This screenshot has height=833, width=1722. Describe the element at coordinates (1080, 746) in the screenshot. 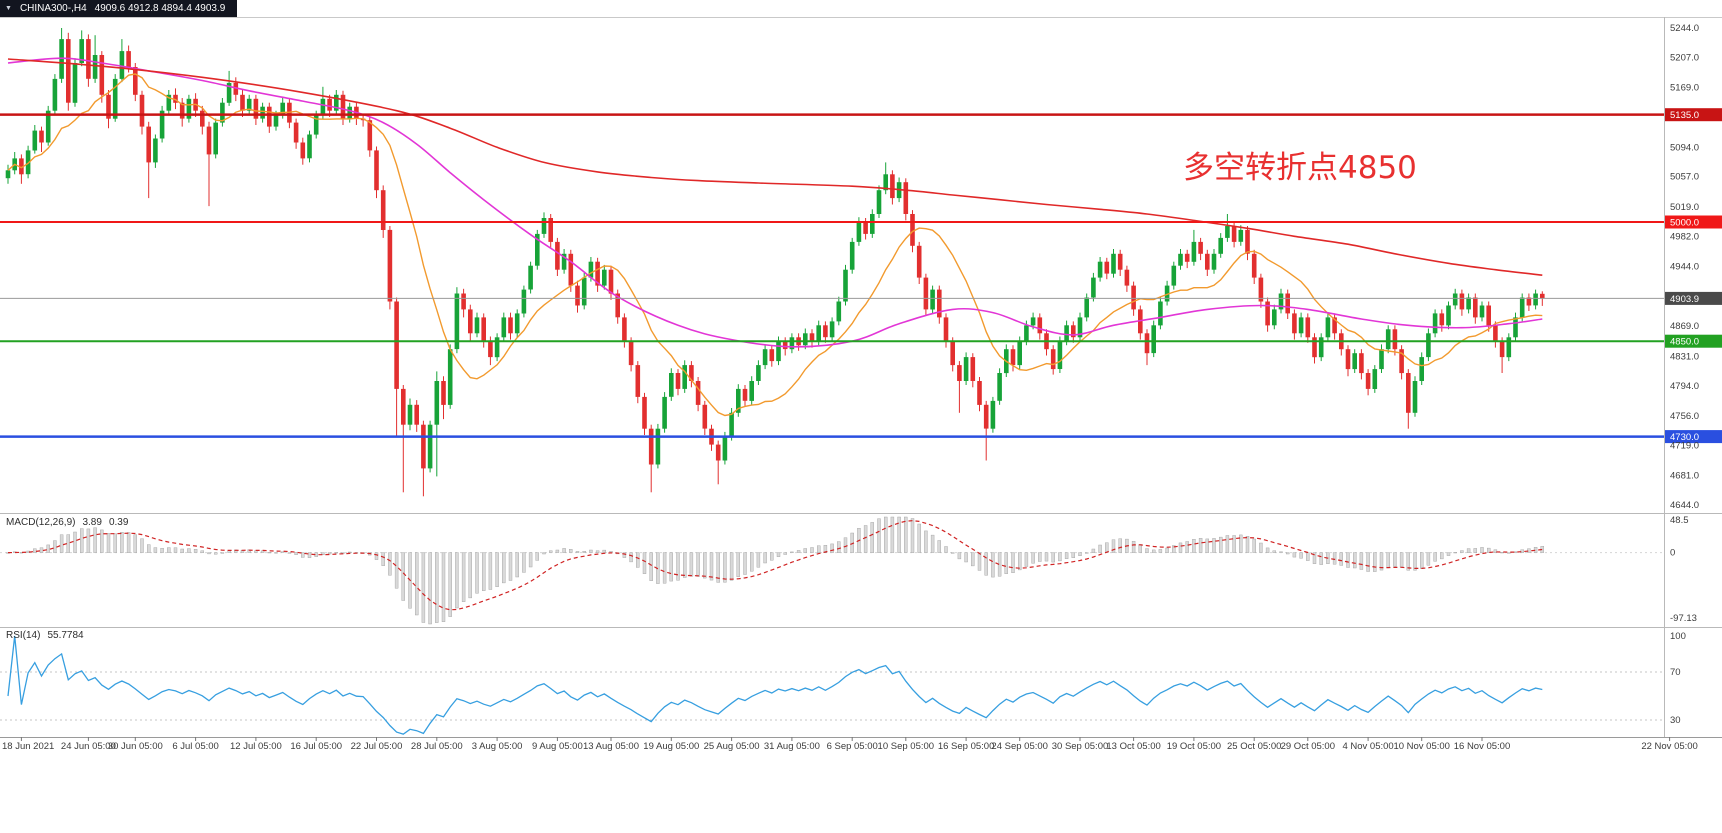

I see `date-tick: 30 Sep 05:00` at that location.